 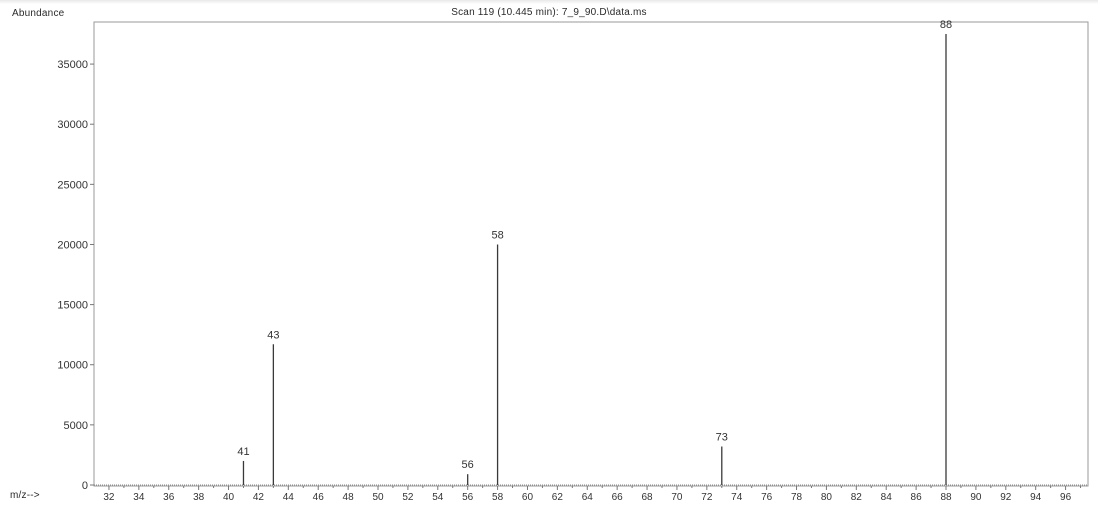 I want to click on y-axis-label: Abundance, so click(x=38, y=13).